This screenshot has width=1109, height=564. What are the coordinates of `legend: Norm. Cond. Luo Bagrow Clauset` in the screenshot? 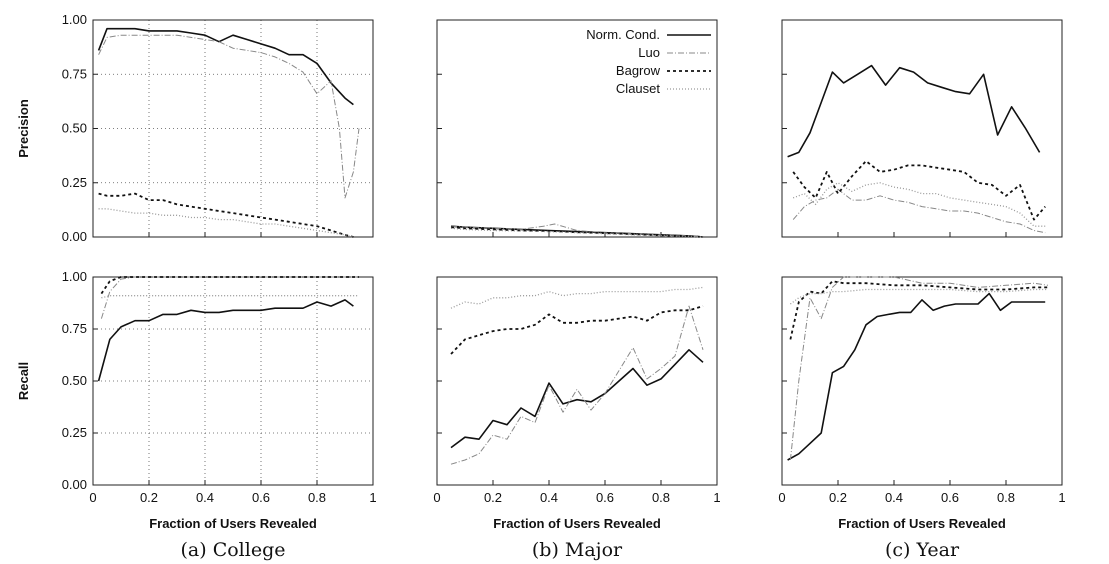 It's located at (648, 61).